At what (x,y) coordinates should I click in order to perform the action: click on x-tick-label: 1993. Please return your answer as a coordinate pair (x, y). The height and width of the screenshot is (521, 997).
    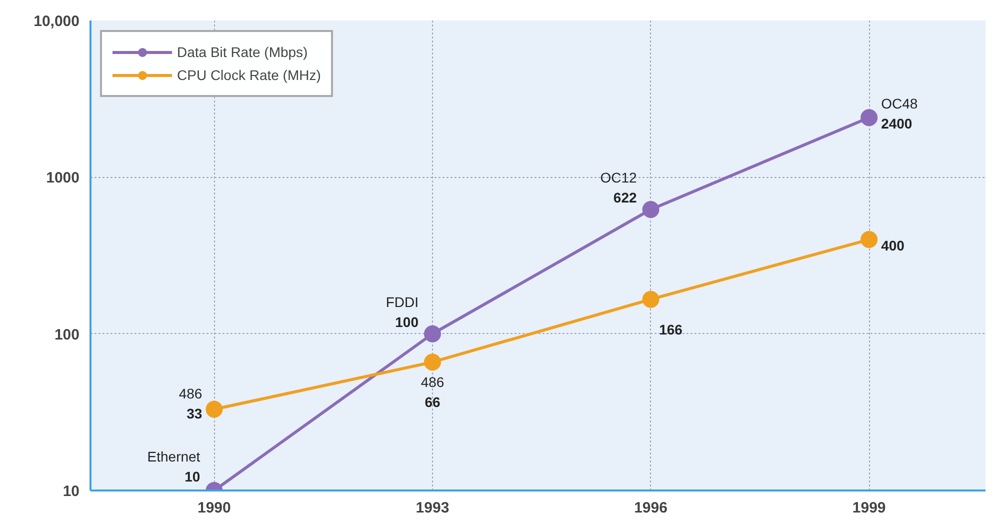
    Looking at the image, I should click on (433, 508).